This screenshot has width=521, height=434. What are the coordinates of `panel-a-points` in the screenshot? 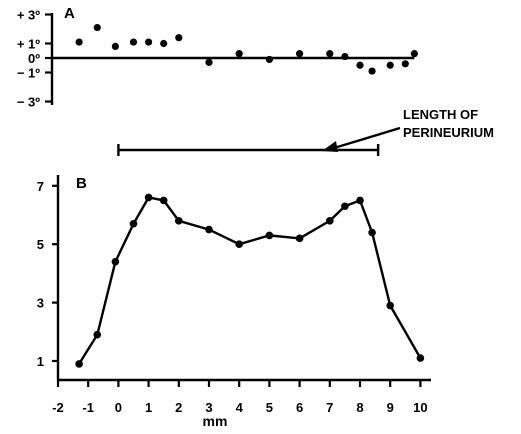 It's located at (246, 49).